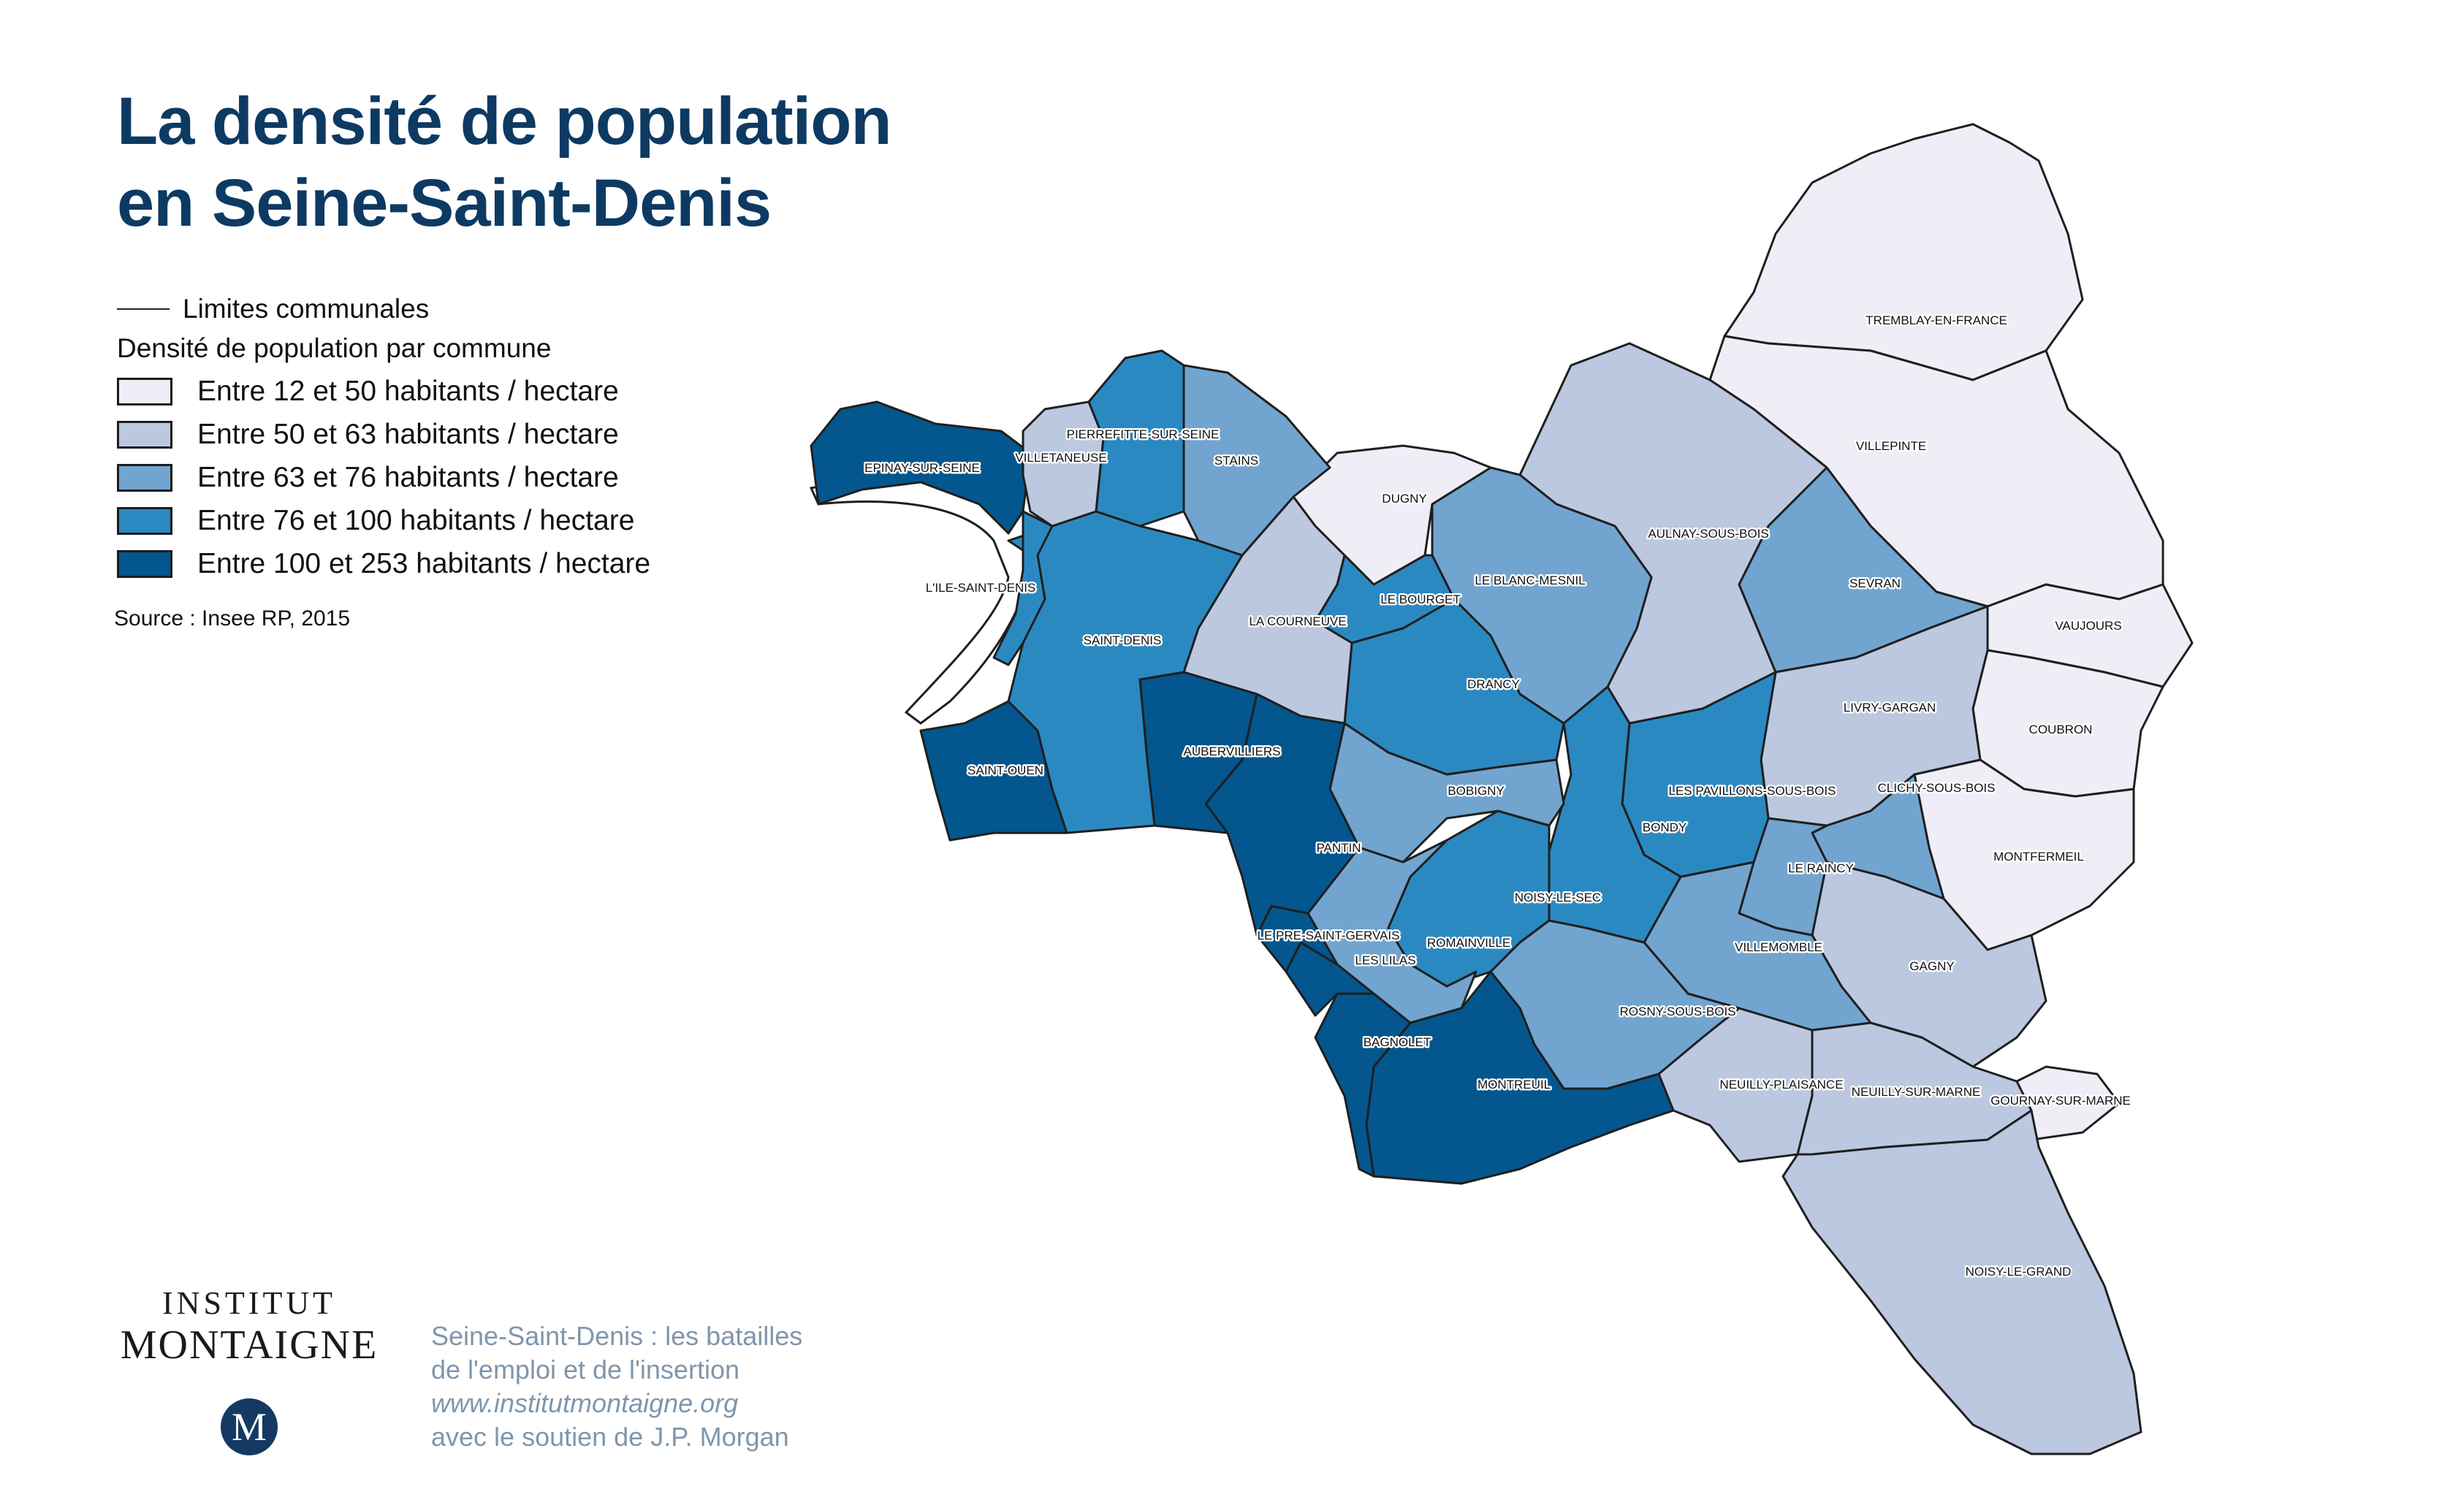 Image resolution: width=2464 pixels, height=1508 pixels. Describe the element at coordinates (2060, 1101) in the screenshot. I see `label-gournay-sur-marne: GOURNAY-SUR-MARNE` at that location.